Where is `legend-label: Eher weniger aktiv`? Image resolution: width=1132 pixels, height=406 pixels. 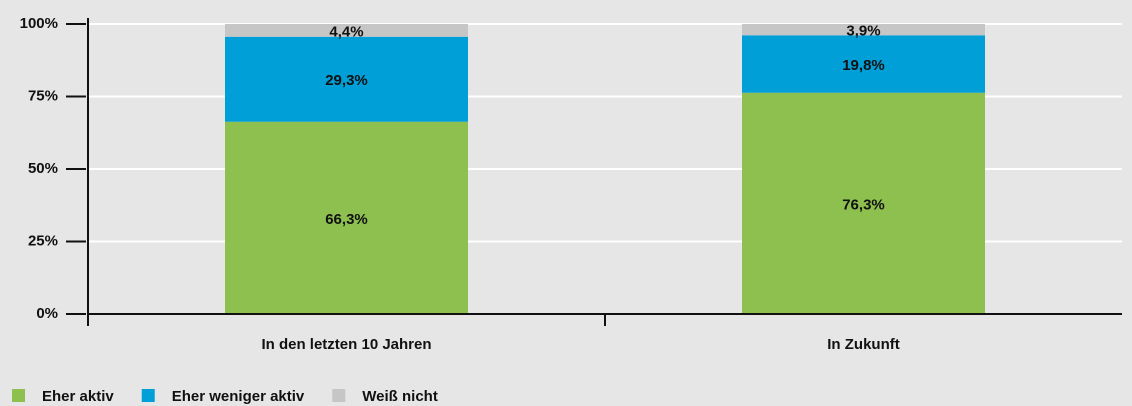
legend-label: Eher weniger aktiv is located at coordinates (238, 396).